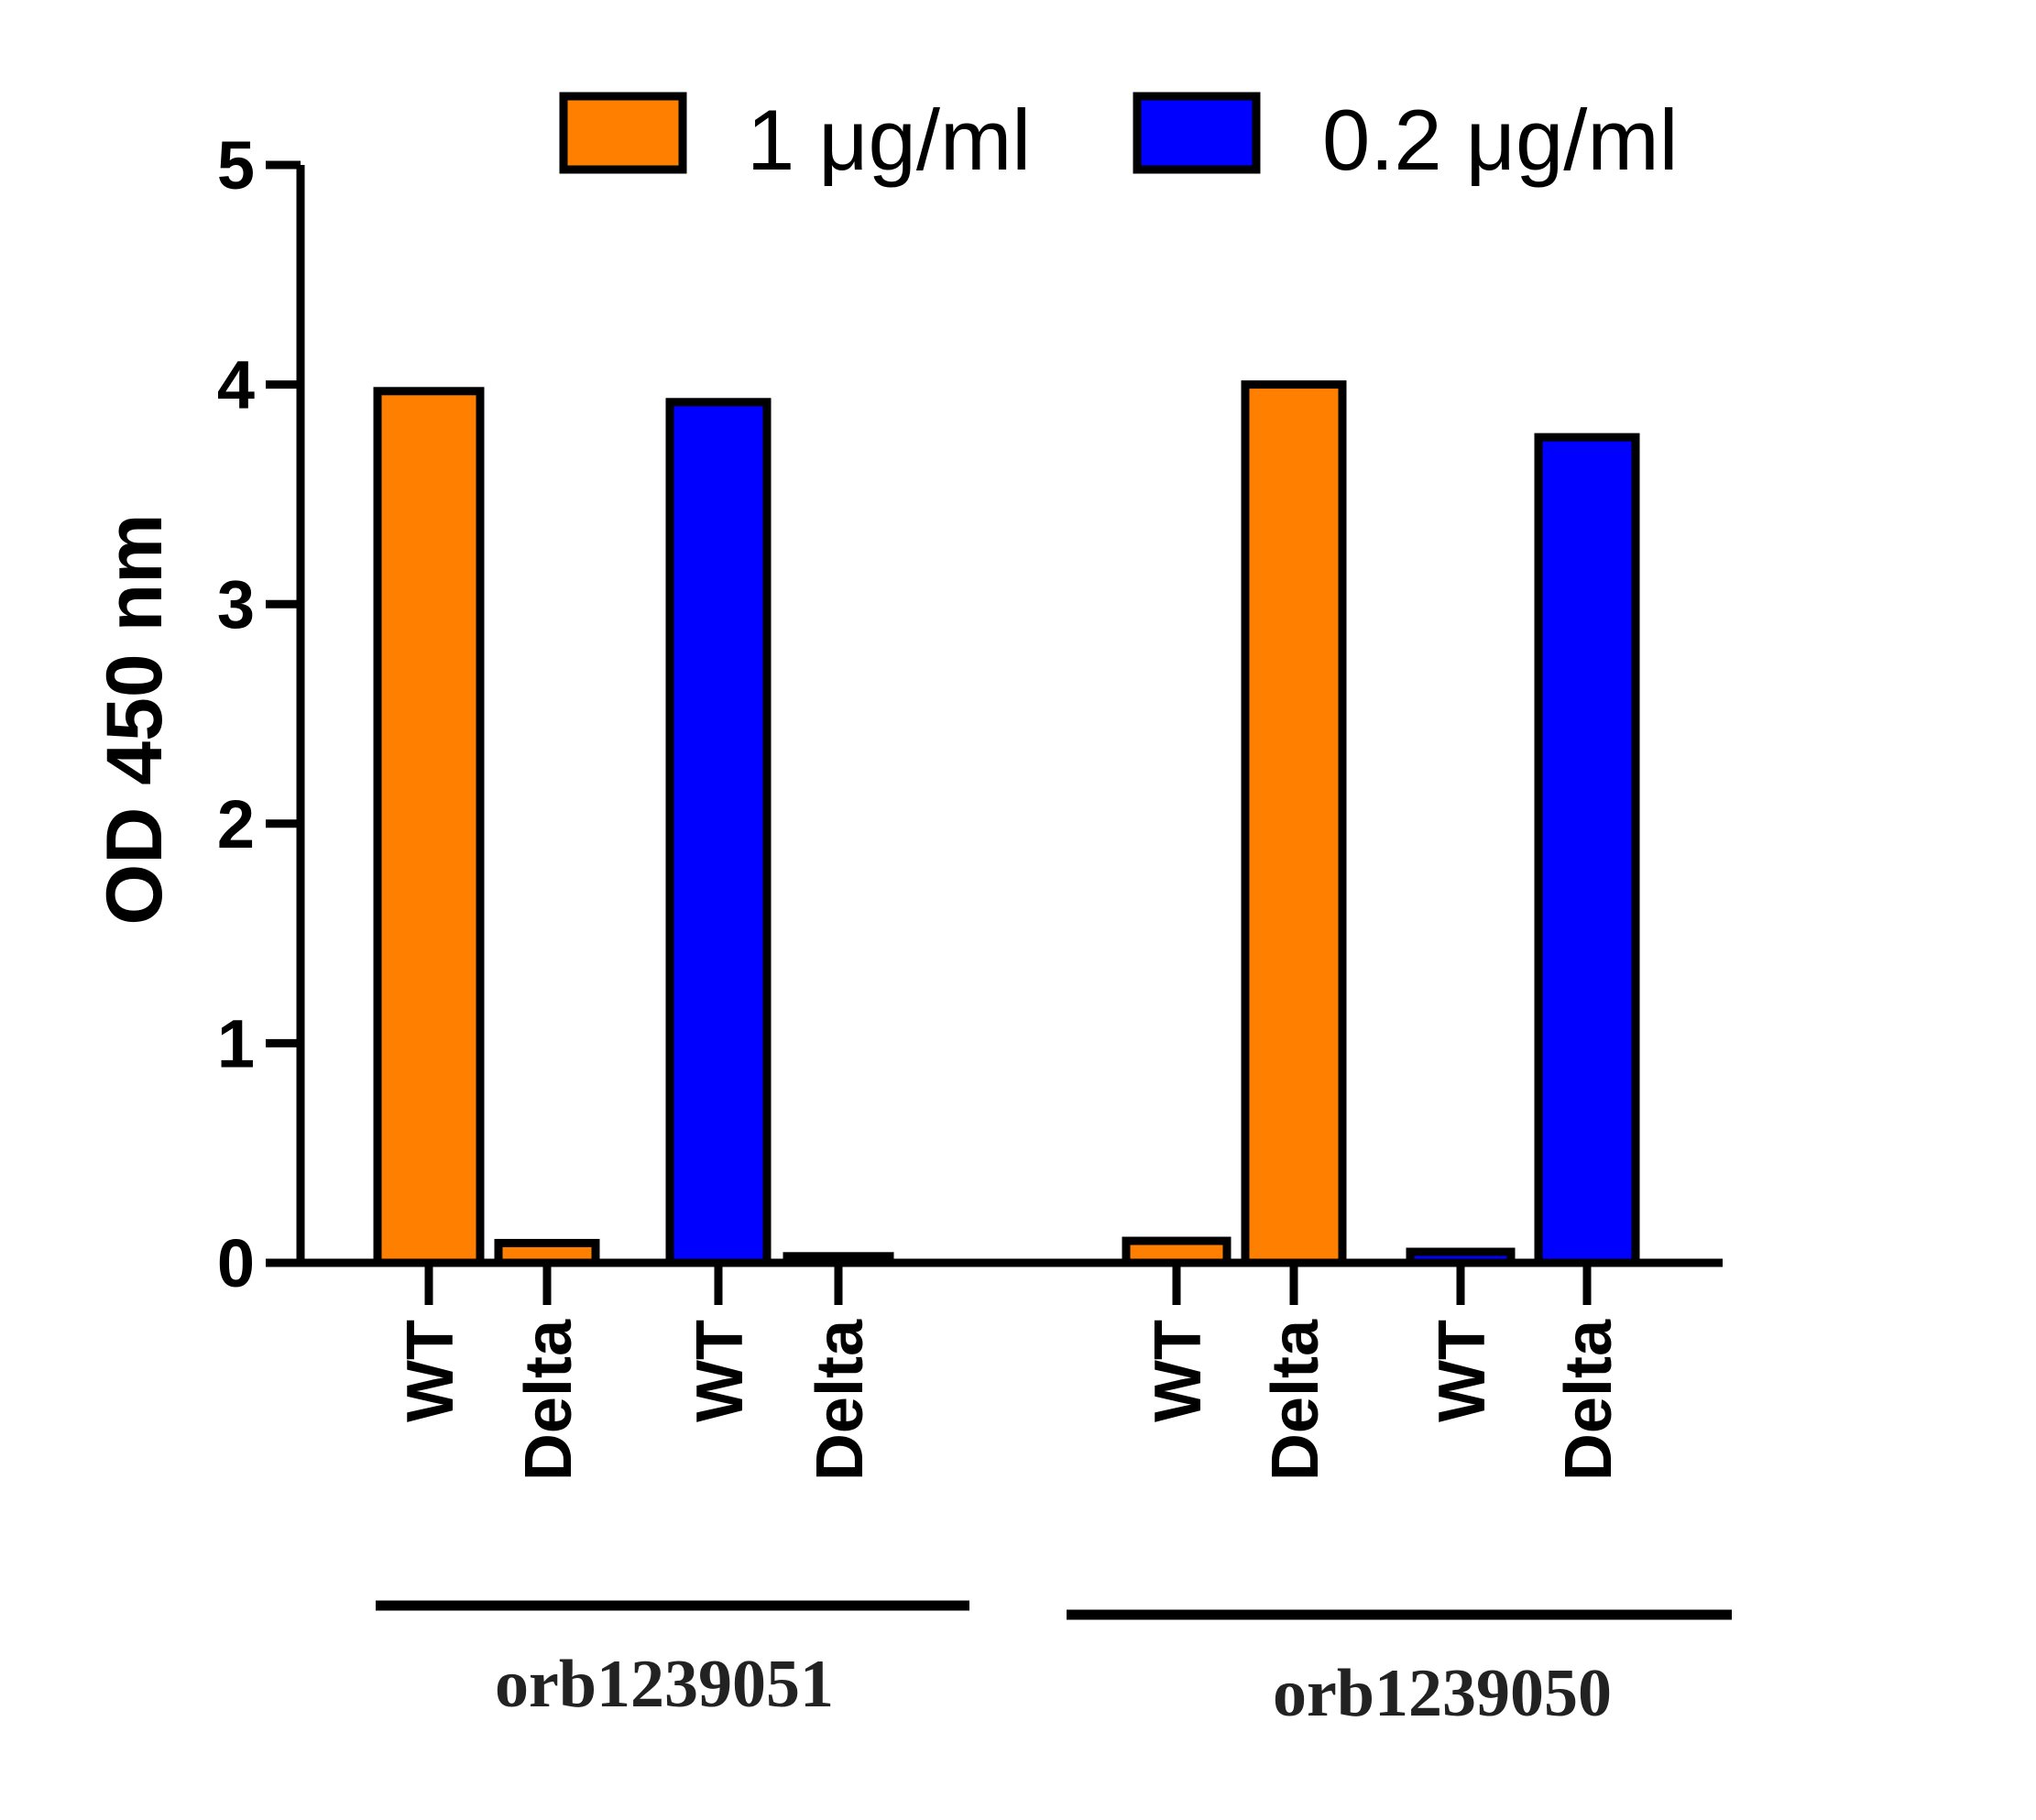 The height and width of the screenshot is (1820, 2036). Describe the element at coordinates (135, 719) in the screenshot. I see `y-axis-title: OD 450 nm` at that location.